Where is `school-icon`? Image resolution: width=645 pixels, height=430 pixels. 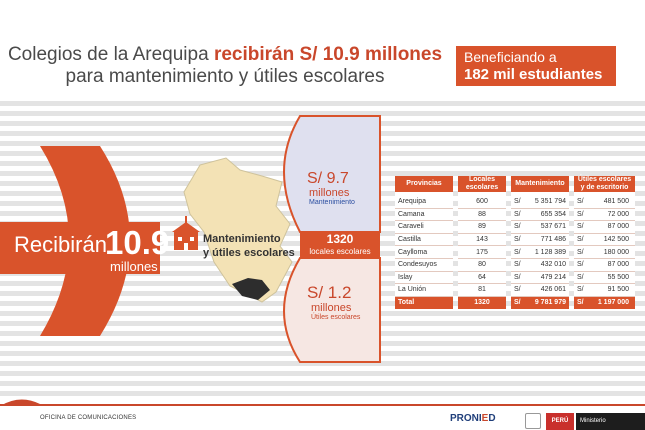 school-icon is located at coordinates (186, 233).